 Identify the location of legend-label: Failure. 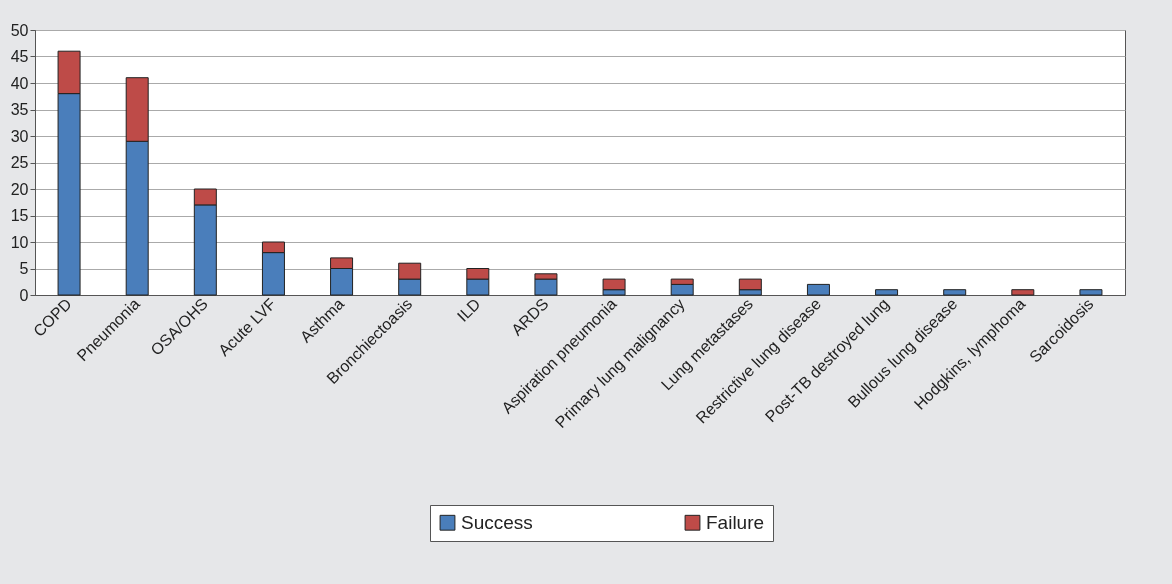
(735, 522).